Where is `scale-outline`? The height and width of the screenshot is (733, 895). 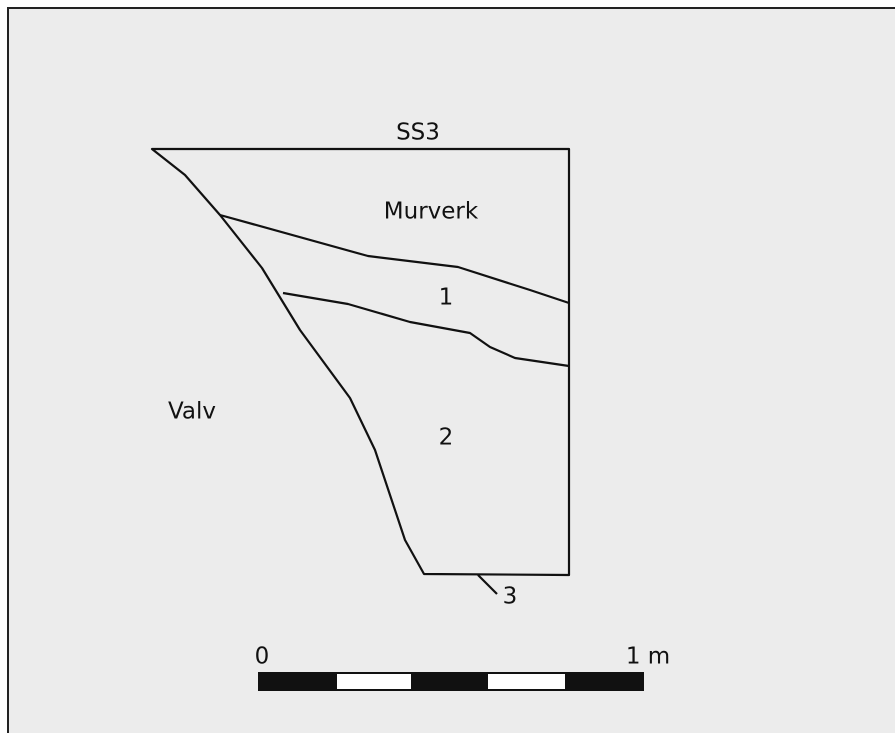 scale-outline is located at coordinates (451, 681).